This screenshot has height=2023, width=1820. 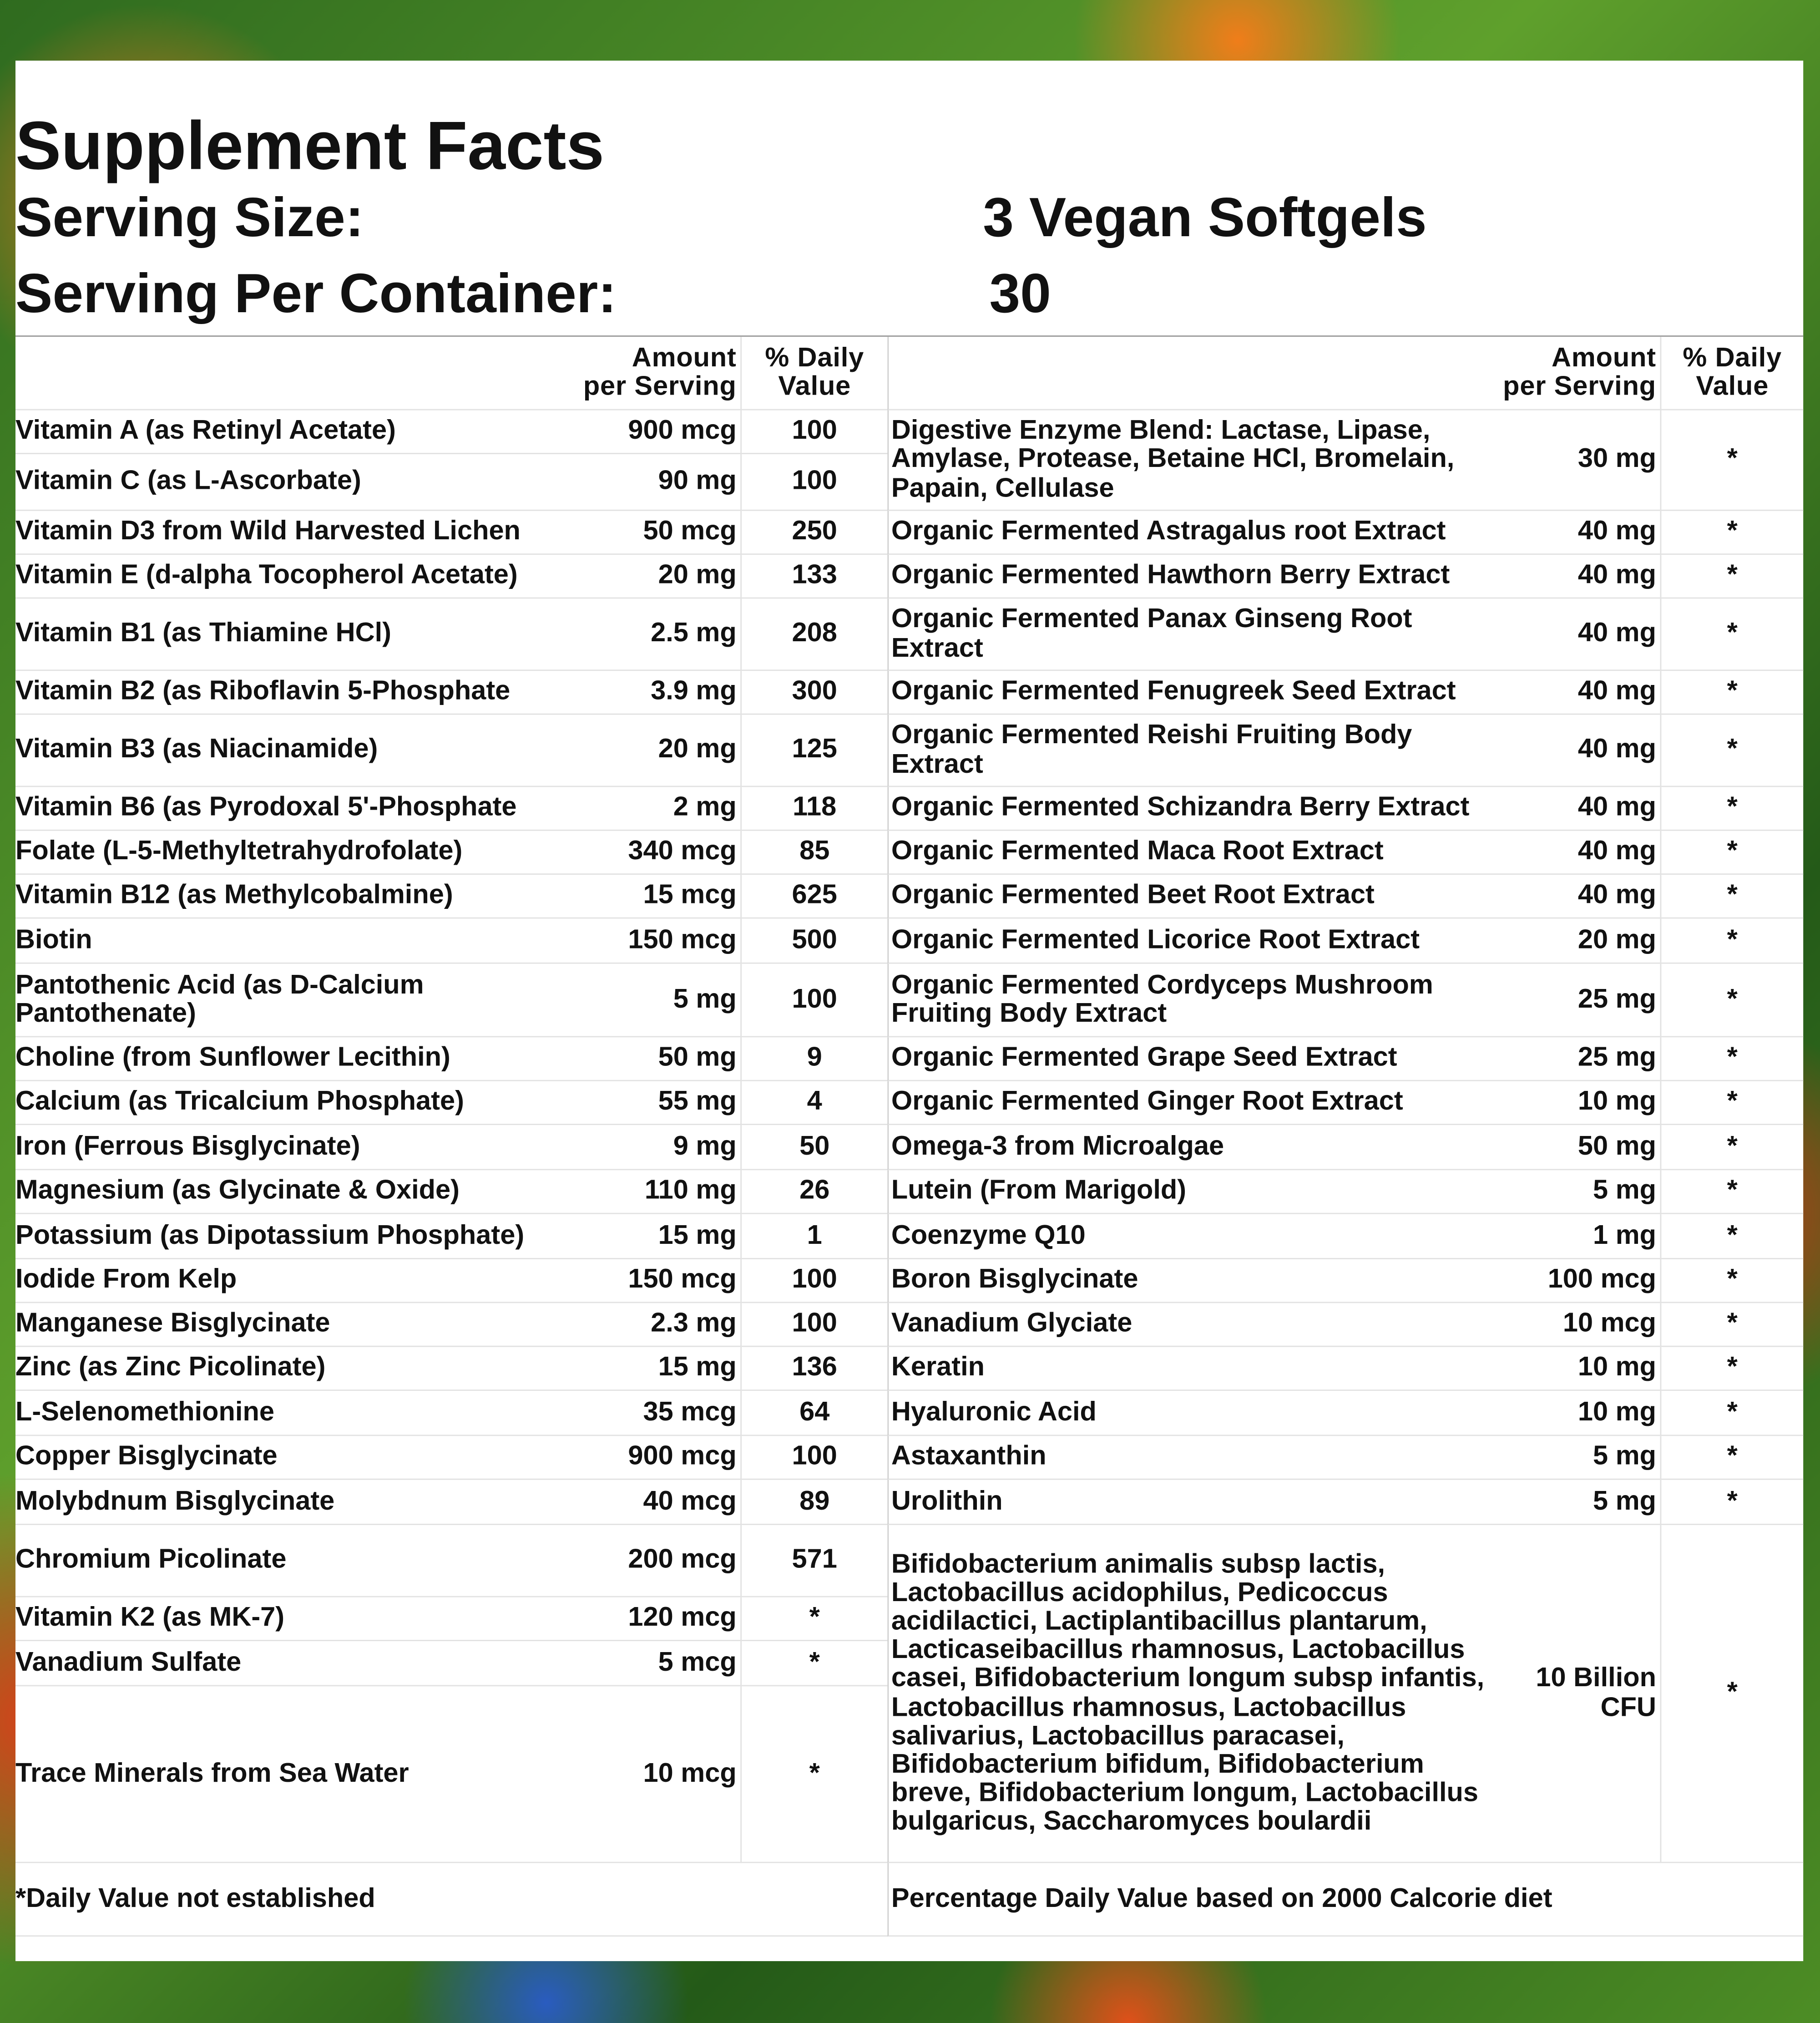 What do you see at coordinates (1579, 1325) in the screenshot?
I see `ingredient-amount: 10 mcg` at bounding box center [1579, 1325].